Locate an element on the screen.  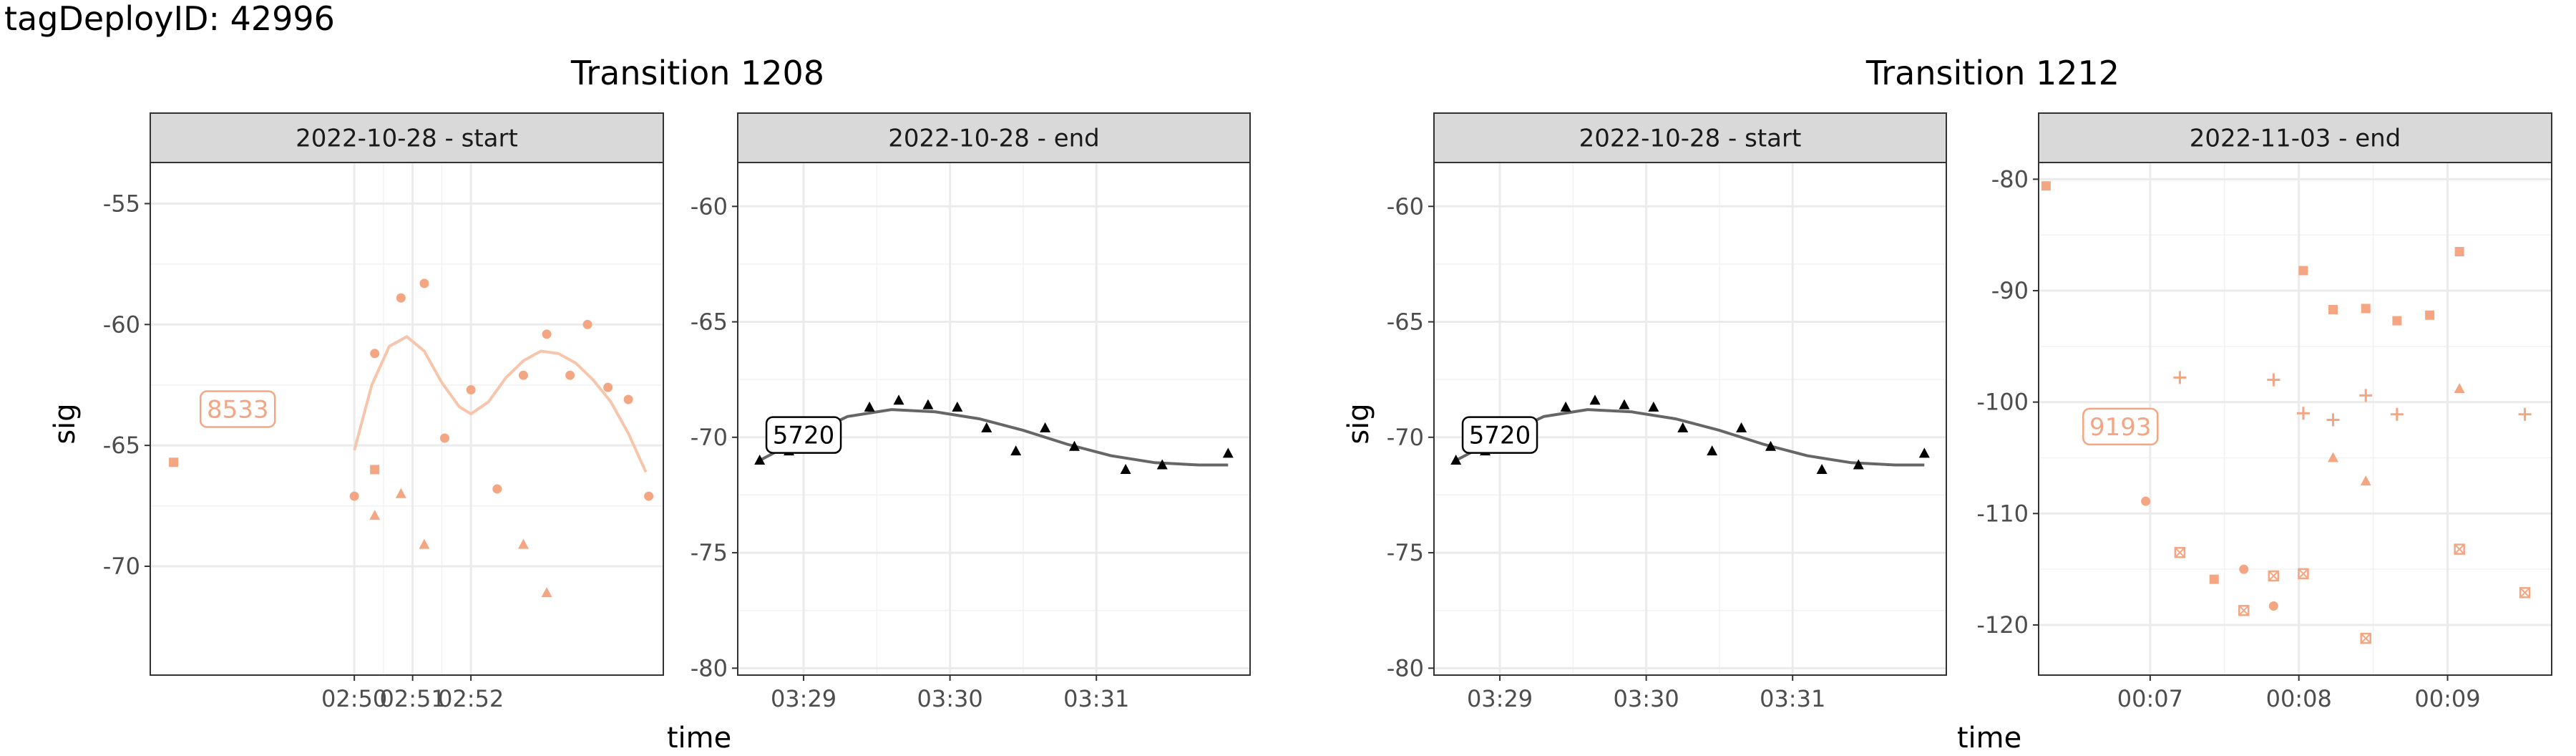
x-tick-label: 02:51 is located at coordinates (413, 698).